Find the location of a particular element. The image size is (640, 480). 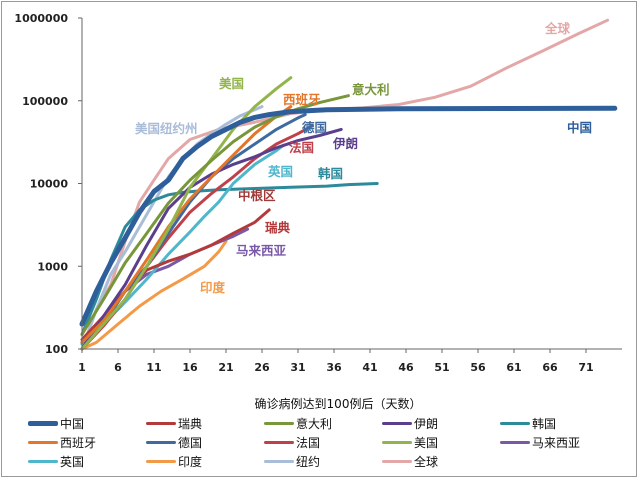

legend-item: 西班牙 is located at coordinates (62, 442).